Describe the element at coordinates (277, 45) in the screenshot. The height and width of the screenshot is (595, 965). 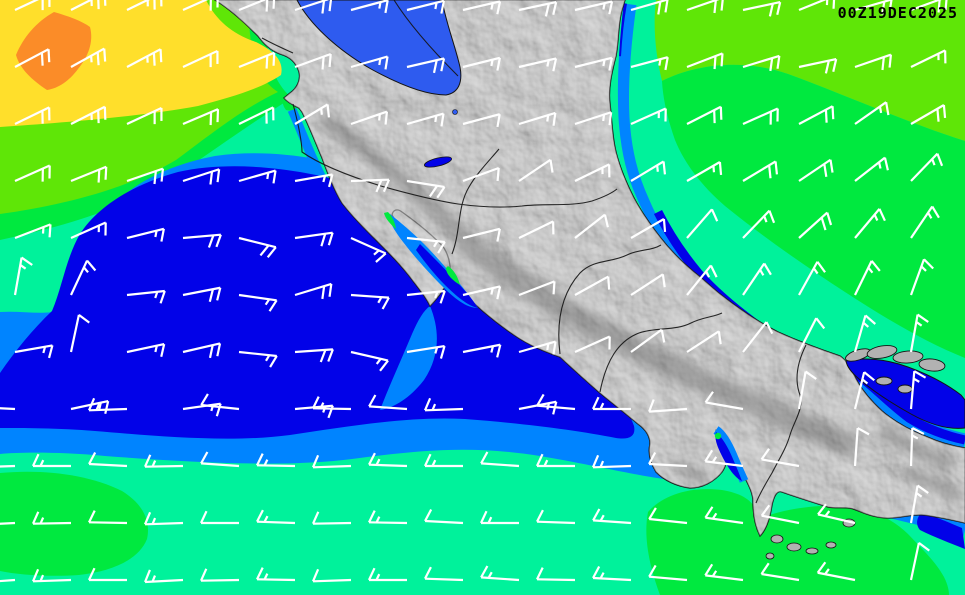
I see `border-nicaragua-dept` at that location.